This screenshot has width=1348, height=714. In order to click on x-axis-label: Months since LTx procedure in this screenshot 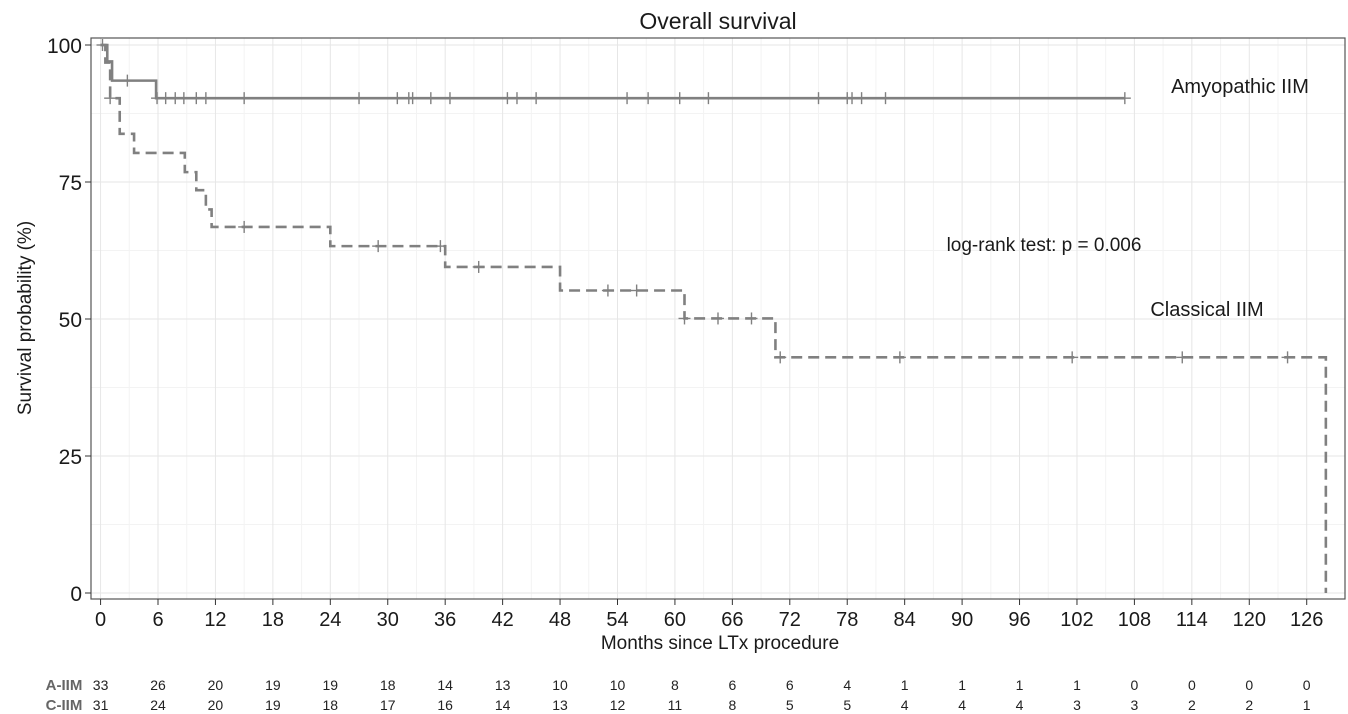, I will do `click(720, 643)`.